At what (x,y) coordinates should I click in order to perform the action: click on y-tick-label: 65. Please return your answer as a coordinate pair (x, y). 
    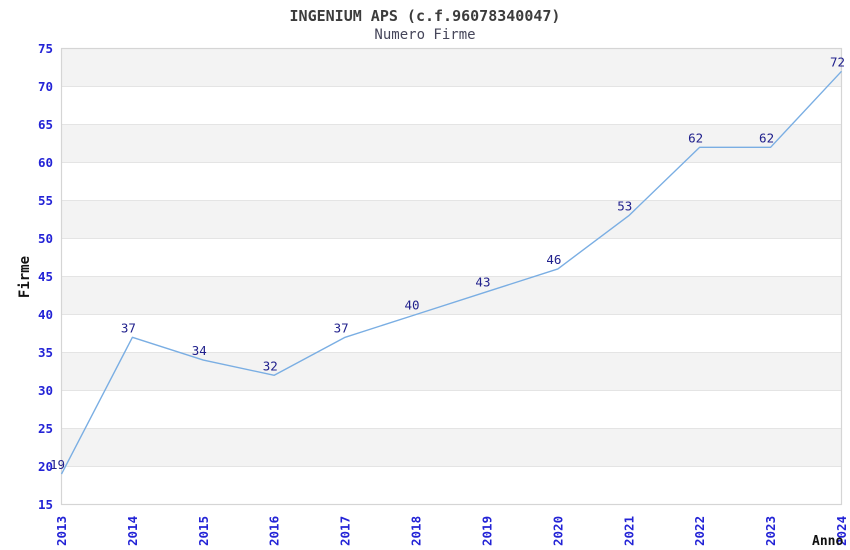
    Looking at the image, I should click on (45, 124).